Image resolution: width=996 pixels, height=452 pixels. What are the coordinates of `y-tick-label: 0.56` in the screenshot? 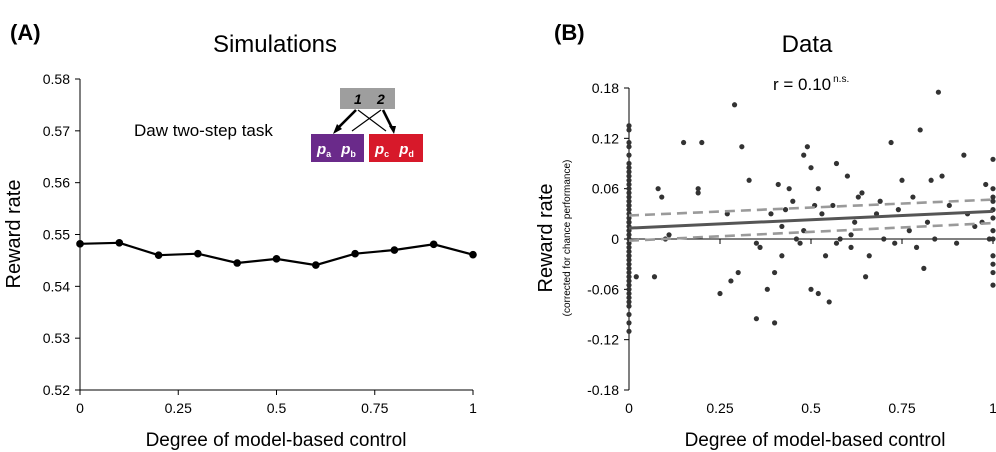 It's located at (56, 183).